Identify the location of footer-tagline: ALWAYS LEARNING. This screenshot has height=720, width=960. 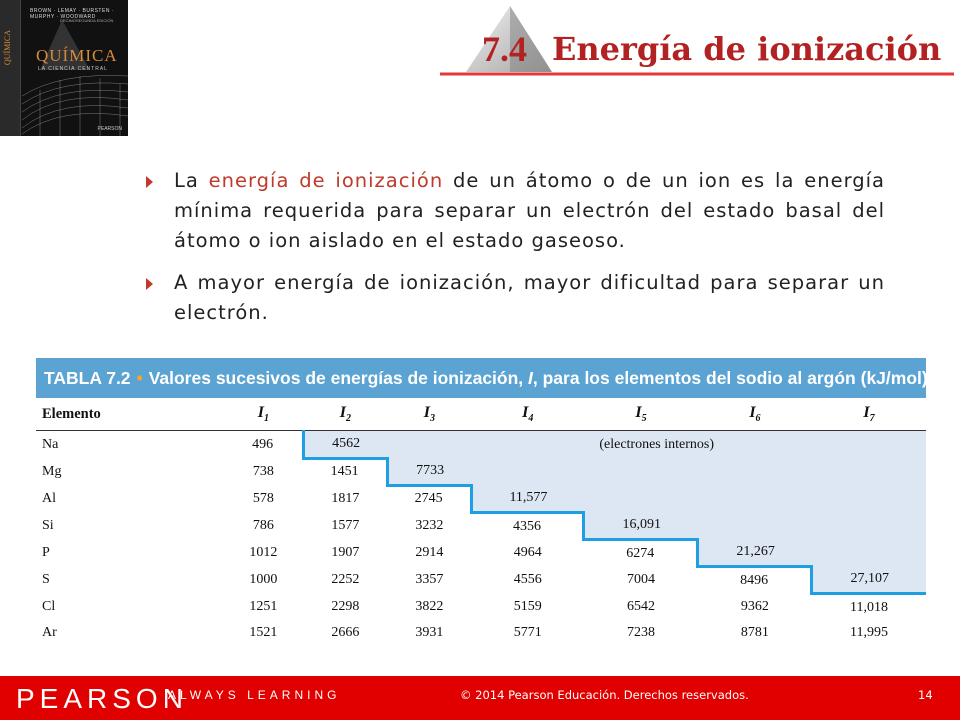
(254, 695).